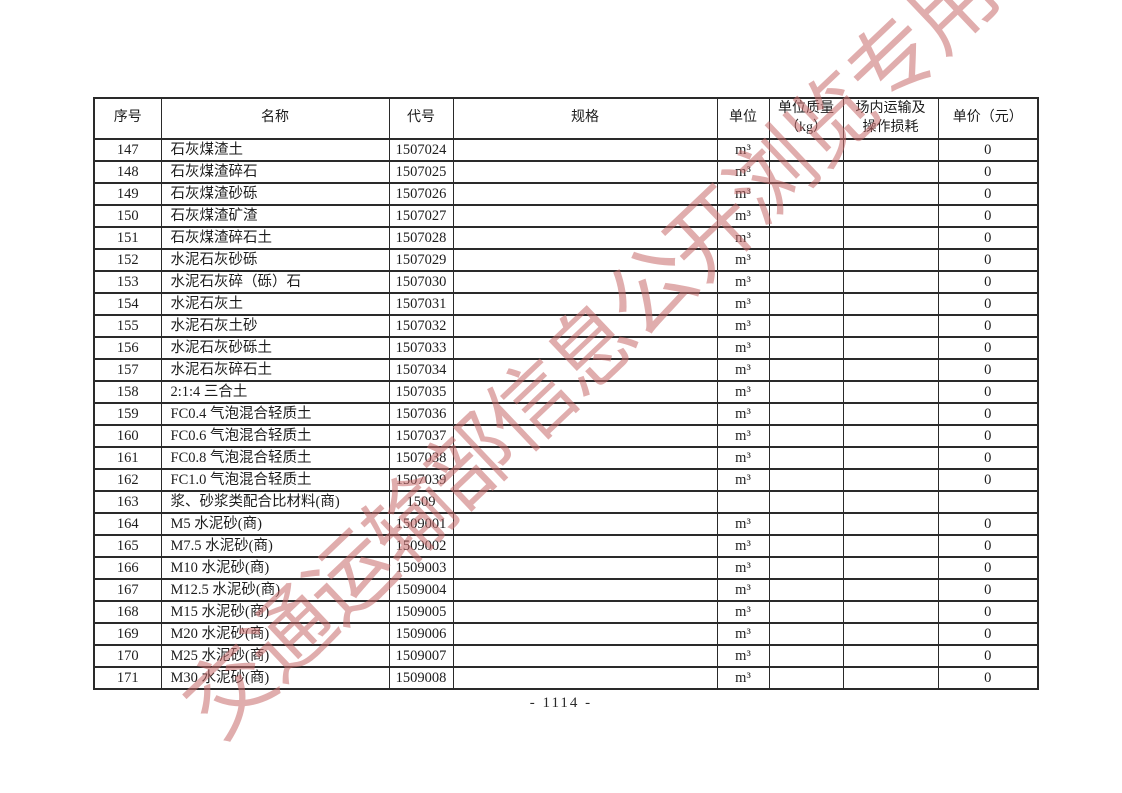  I want to click on cell-unit, so click(743, 502).